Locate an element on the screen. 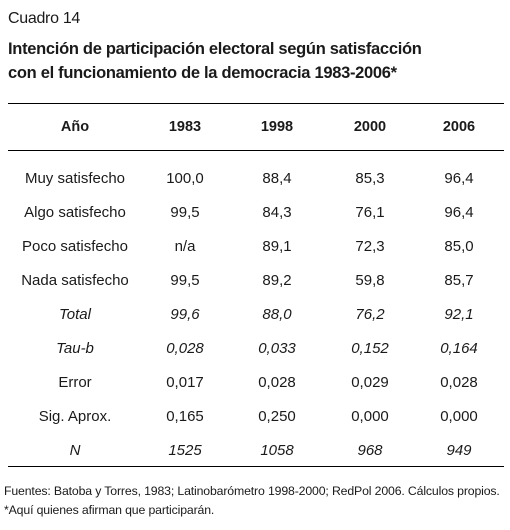 The width and height of the screenshot is (510, 530). row-label: Error is located at coordinates (75, 382).